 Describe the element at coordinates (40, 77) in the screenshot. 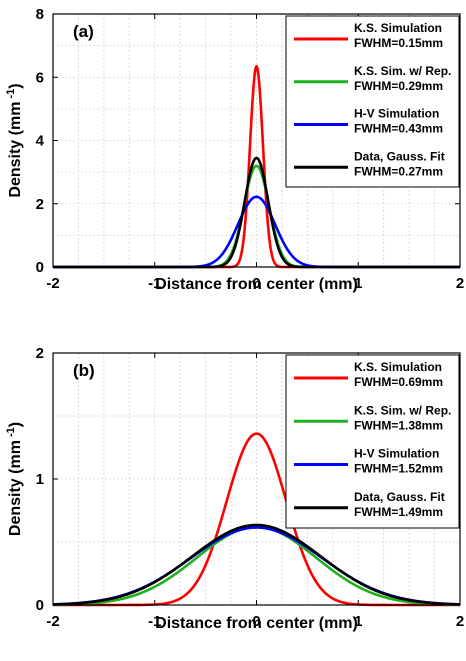

I see `y-tick-label: 6` at that location.